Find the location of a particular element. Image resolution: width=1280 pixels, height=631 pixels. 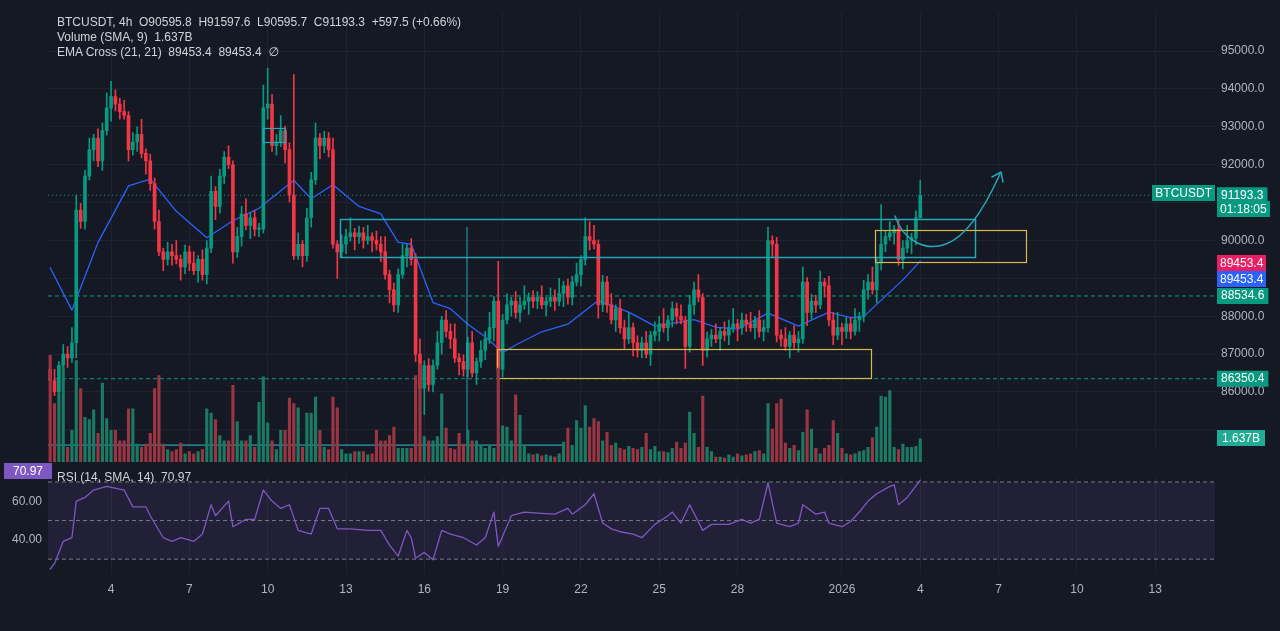

x-tick-label: 2026 is located at coordinates (842, 588).